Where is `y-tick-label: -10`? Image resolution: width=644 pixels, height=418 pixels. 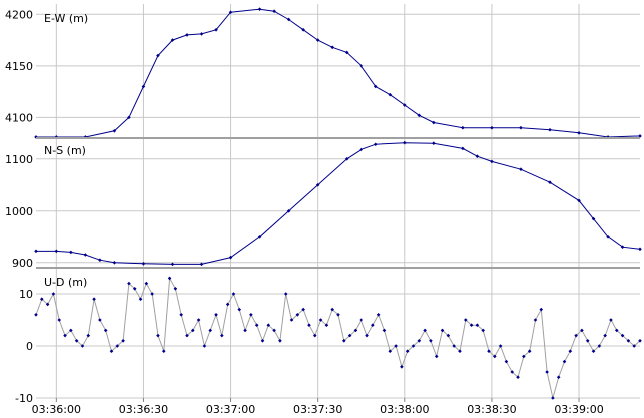
y-tick-label: -10 is located at coordinates (24, 398).